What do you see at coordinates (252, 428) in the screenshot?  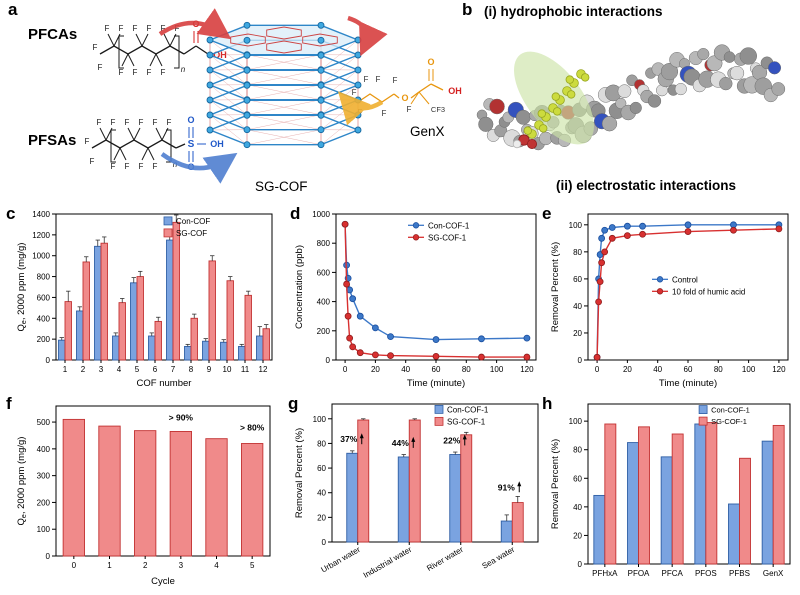 I see `svg-text: > 80%` at bounding box center [252, 428].